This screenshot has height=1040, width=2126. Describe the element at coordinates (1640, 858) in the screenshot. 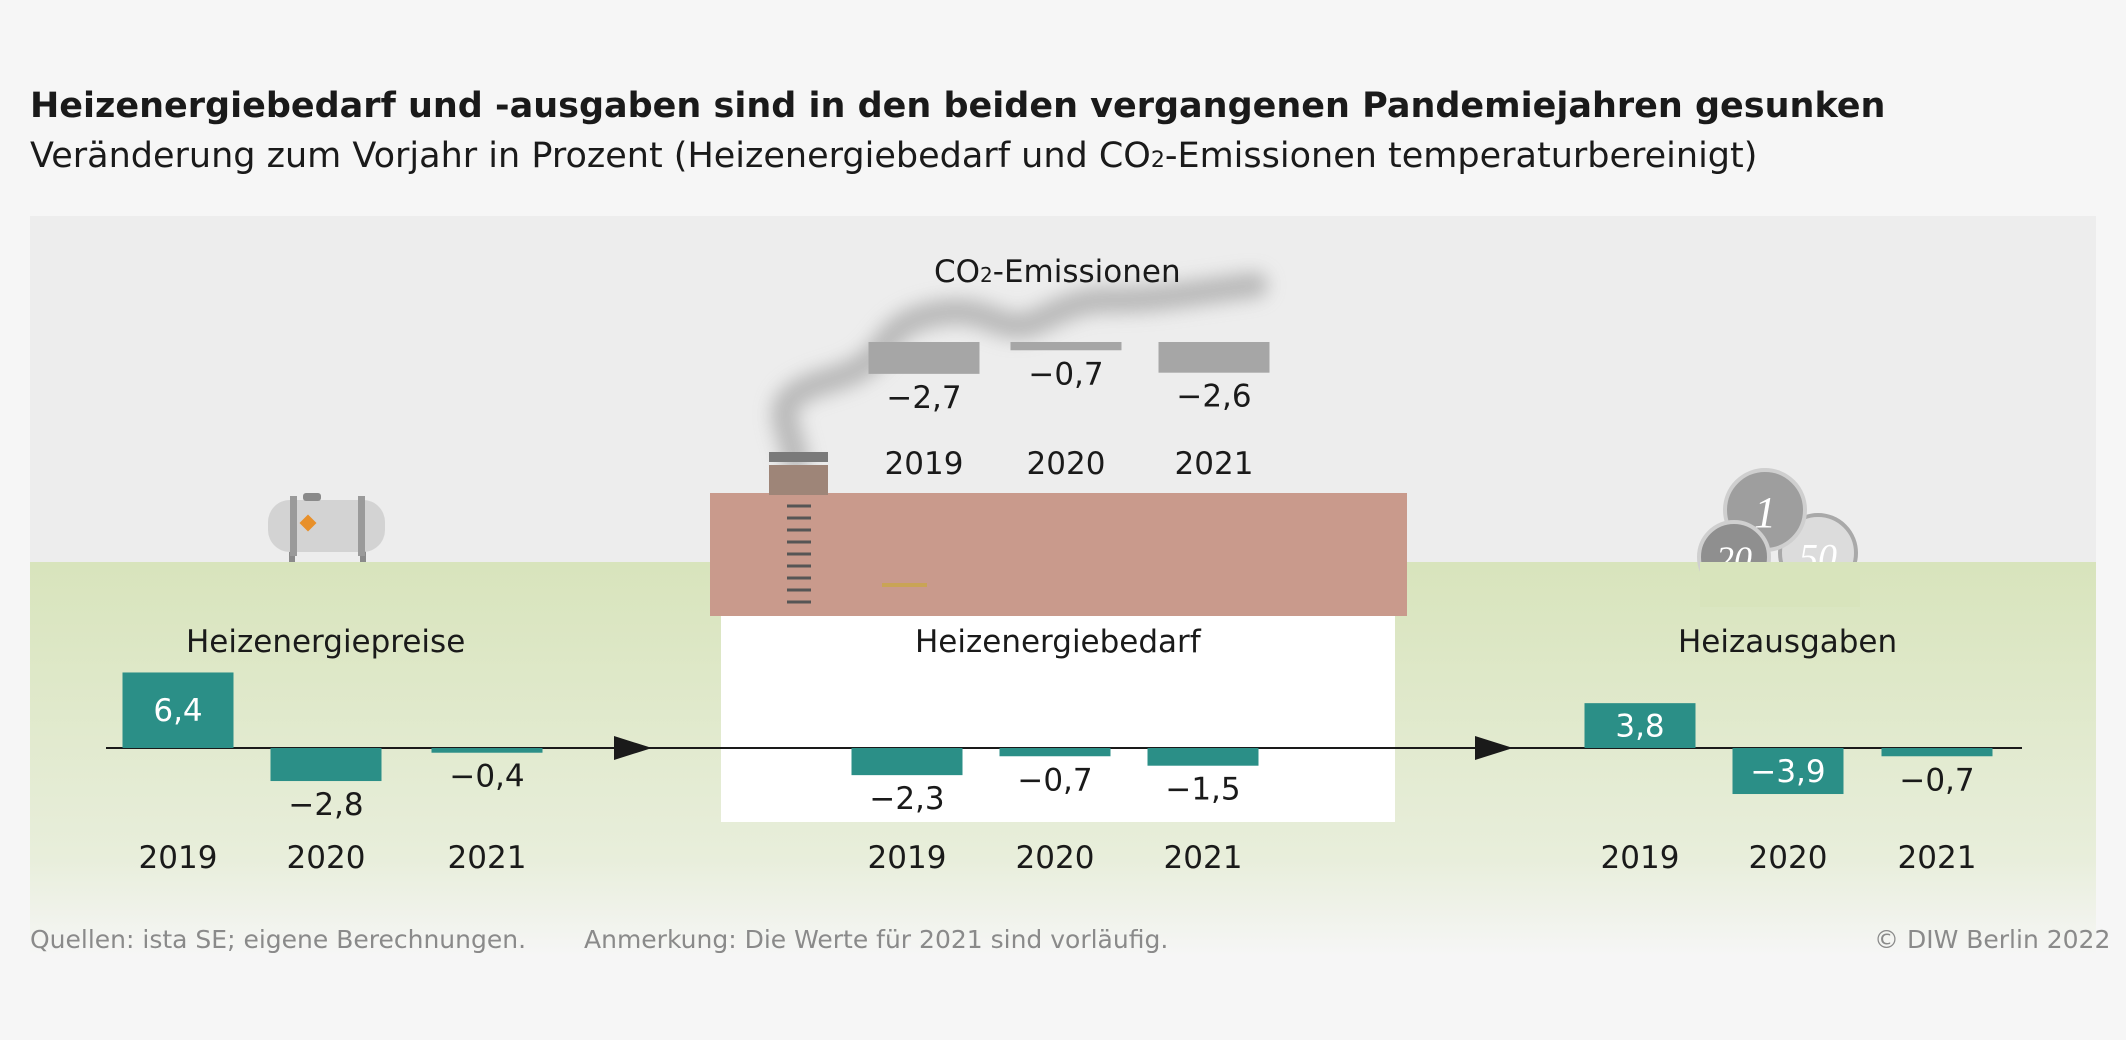

I see `year-label-2-2019: 2019` at that location.